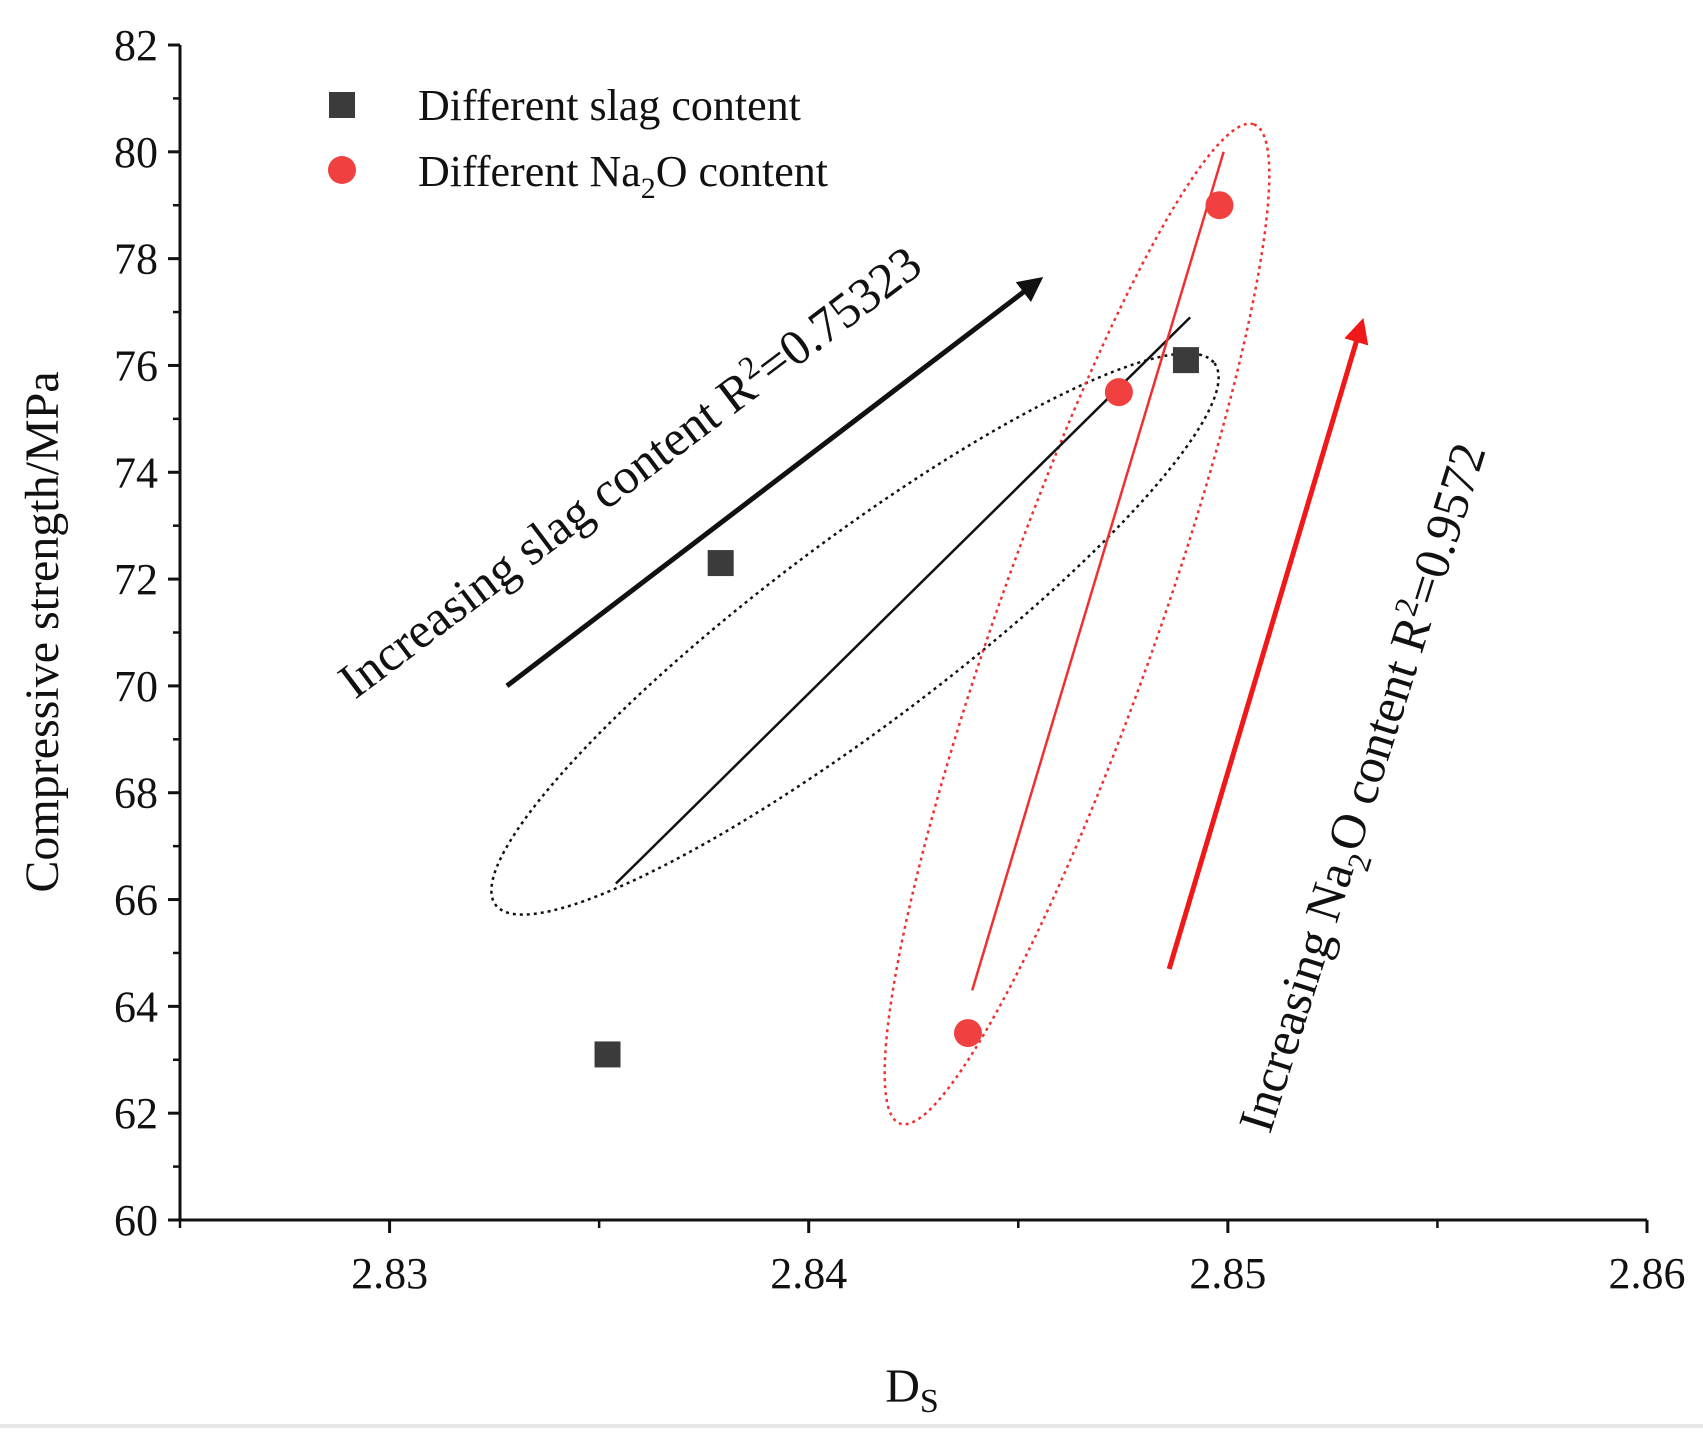  Describe the element at coordinates (1379, 733) in the screenshot. I see `na2o-annotation-mid: O content R` at that location.